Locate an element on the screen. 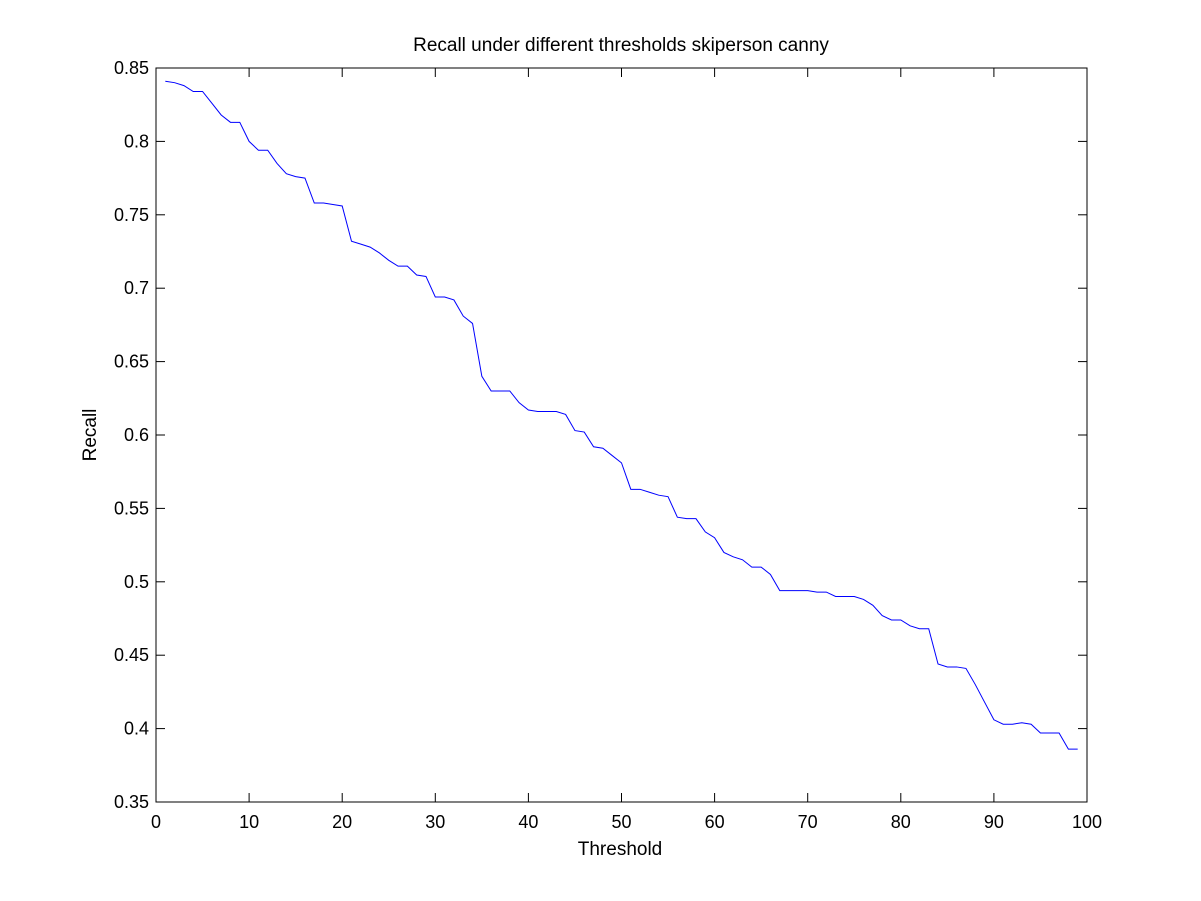 The height and width of the screenshot is (901, 1201). y-tick-label: 0.65 is located at coordinates (131, 362).